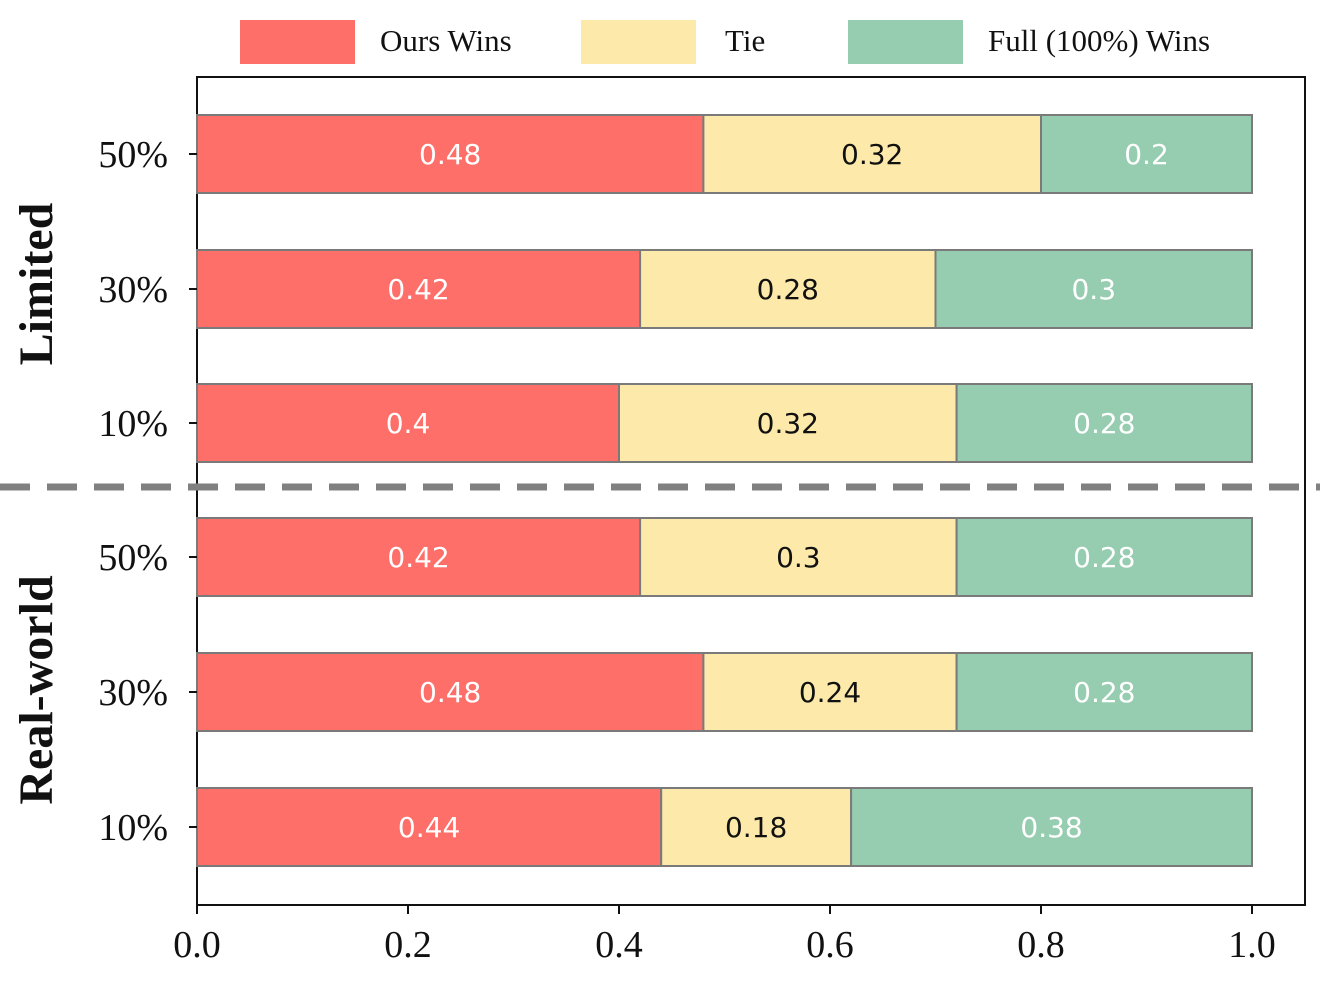  I want to click on legend-label: Full (100%) Wins, so click(1099, 40).